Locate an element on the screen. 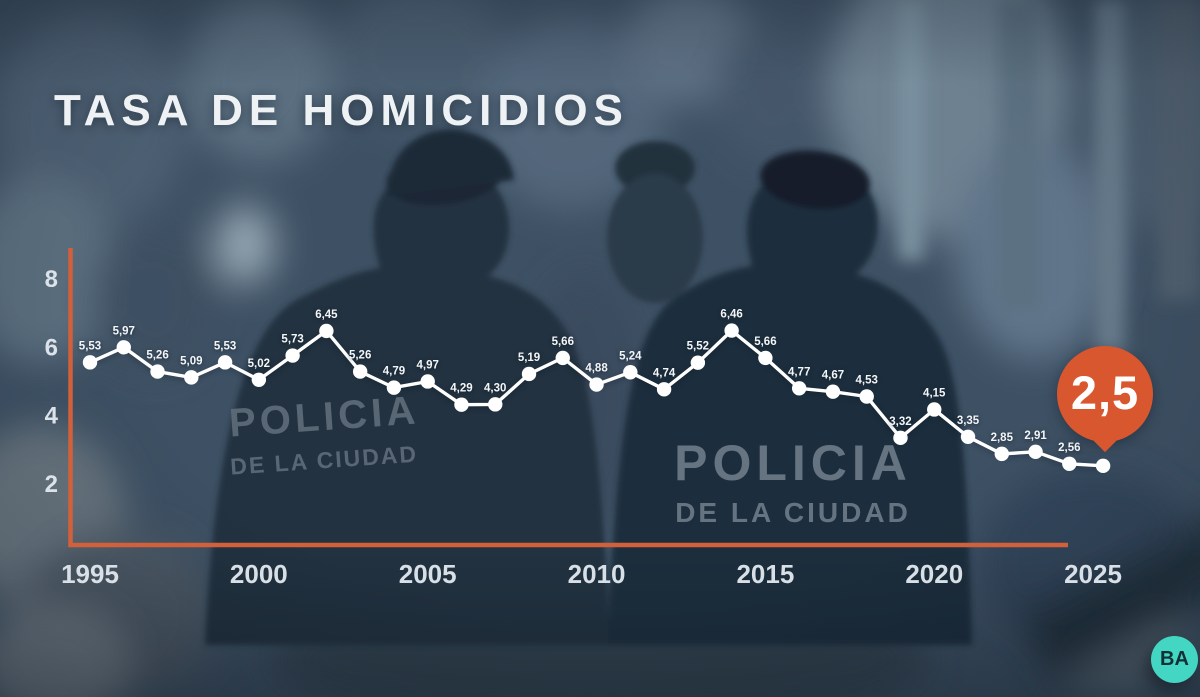 The image size is (1200, 697). data-point-label: 5,24 is located at coordinates (630, 356).